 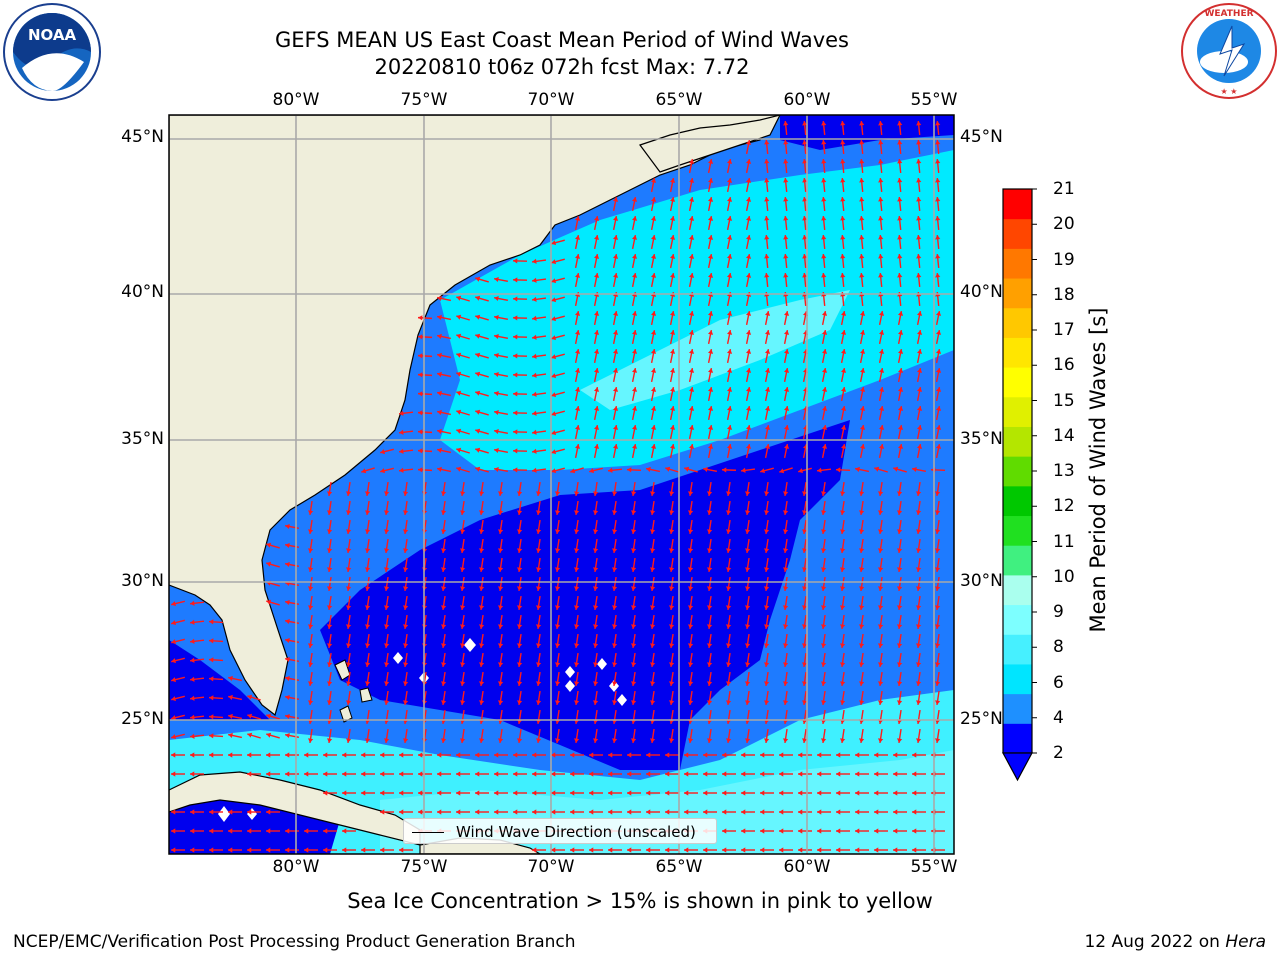 What do you see at coordinates (142, 719) in the screenshot?
I see `lat-tick-left: 25°N` at bounding box center [142, 719].